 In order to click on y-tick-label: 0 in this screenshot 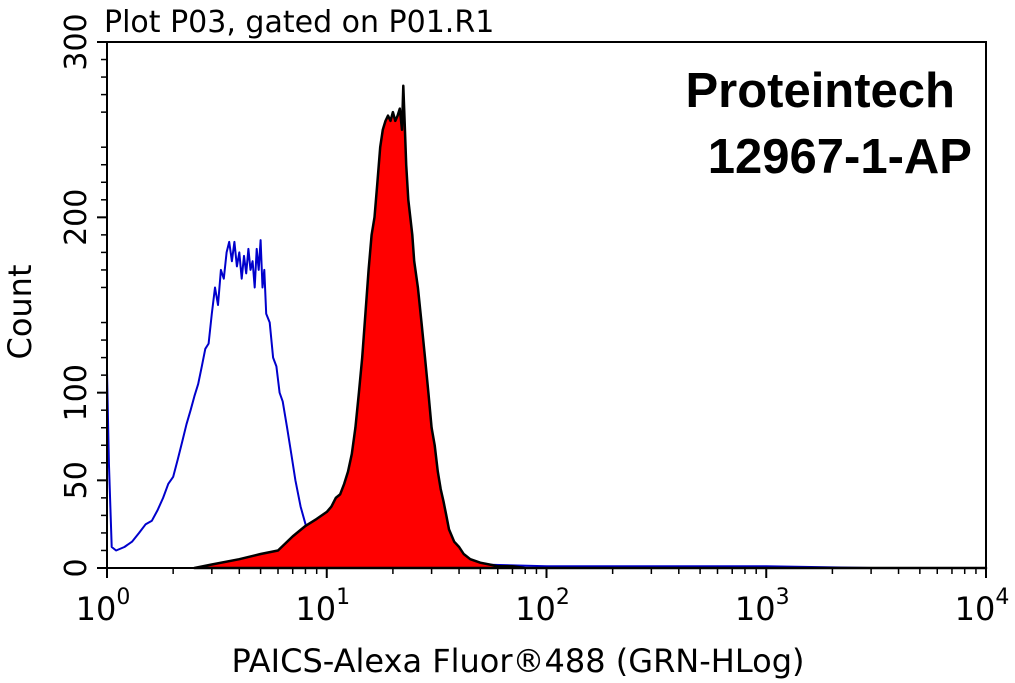, I will do `click(76, 567)`.